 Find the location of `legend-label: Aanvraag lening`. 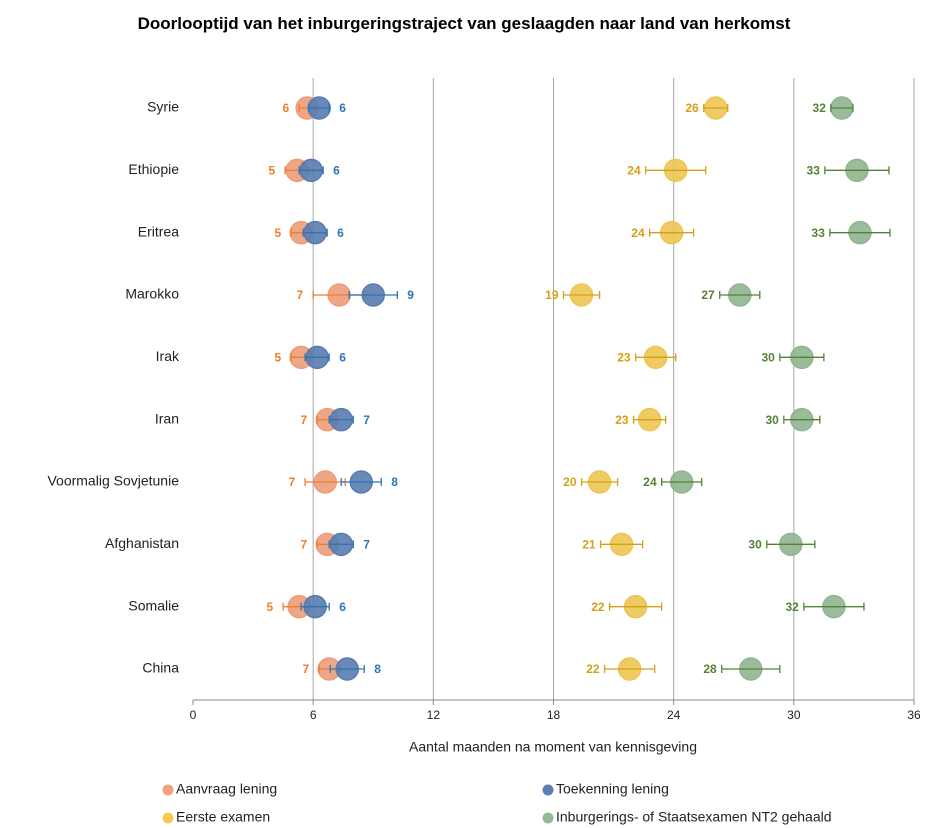

legend-label: Aanvraag lening is located at coordinates (226, 789).